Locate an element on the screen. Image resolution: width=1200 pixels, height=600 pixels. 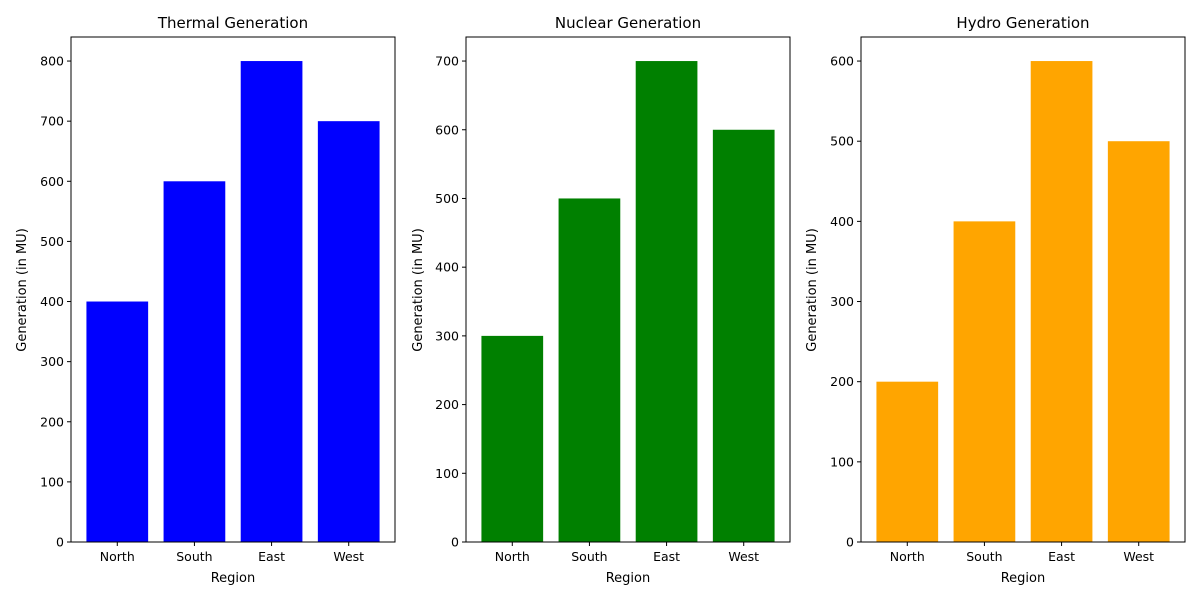
chart-title: Thermal Generation is located at coordinates (232, 23).